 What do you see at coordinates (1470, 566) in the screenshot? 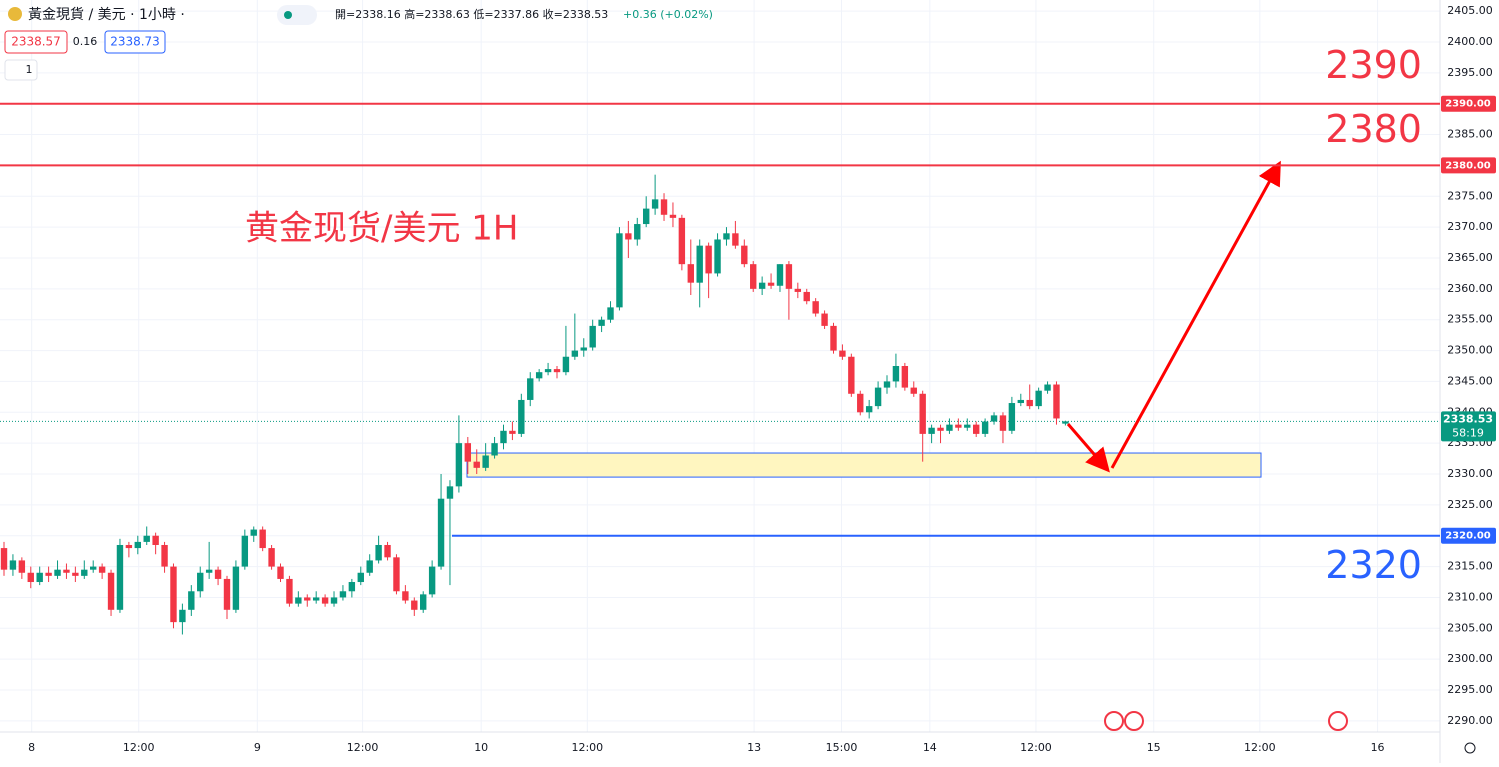
I see `y-tick-label: 2315.00` at bounding box center [1470, 566].